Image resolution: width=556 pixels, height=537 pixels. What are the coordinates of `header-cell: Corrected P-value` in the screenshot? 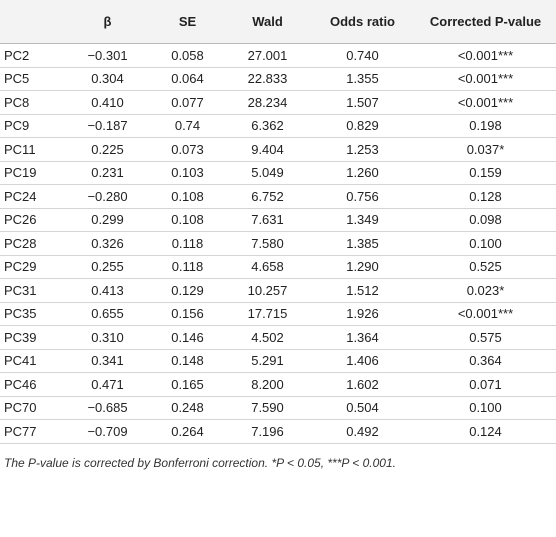 It's located at (485, 22).